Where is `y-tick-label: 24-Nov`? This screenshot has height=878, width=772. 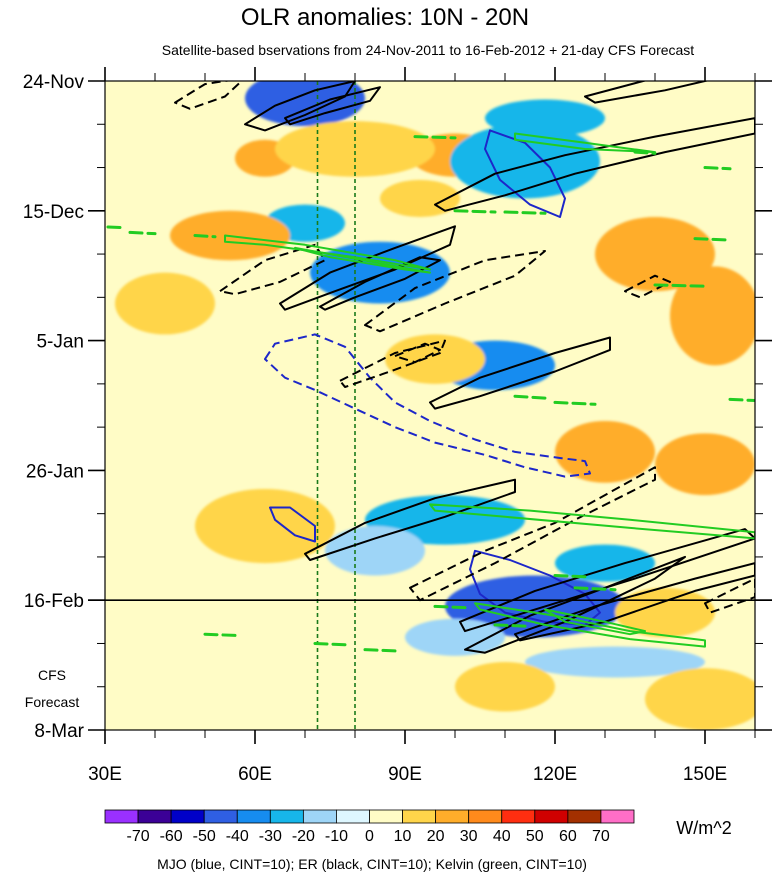 y-tick-label: 24-Nov is located at coordinates (54, 82).